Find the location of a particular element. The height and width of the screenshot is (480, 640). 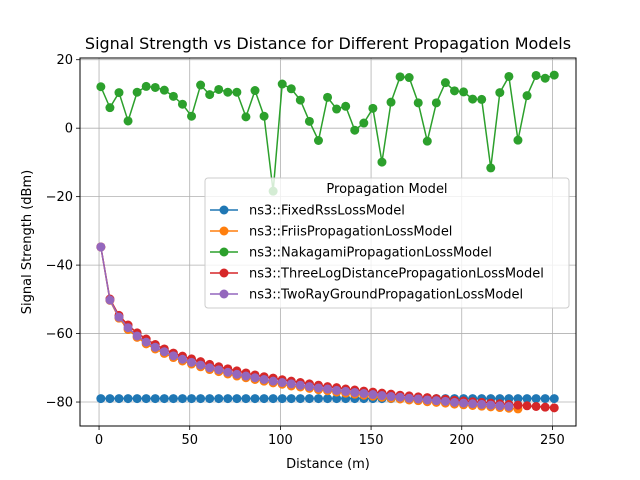

x-tick-label: 200 is located at coordinates (461, 440).